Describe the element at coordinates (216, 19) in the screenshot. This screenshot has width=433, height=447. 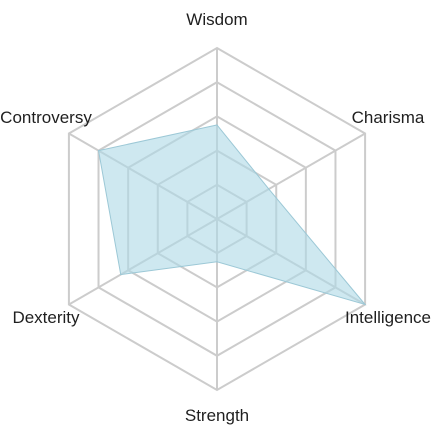
I see `axis-label-wisdom: Wisdom` at that location.